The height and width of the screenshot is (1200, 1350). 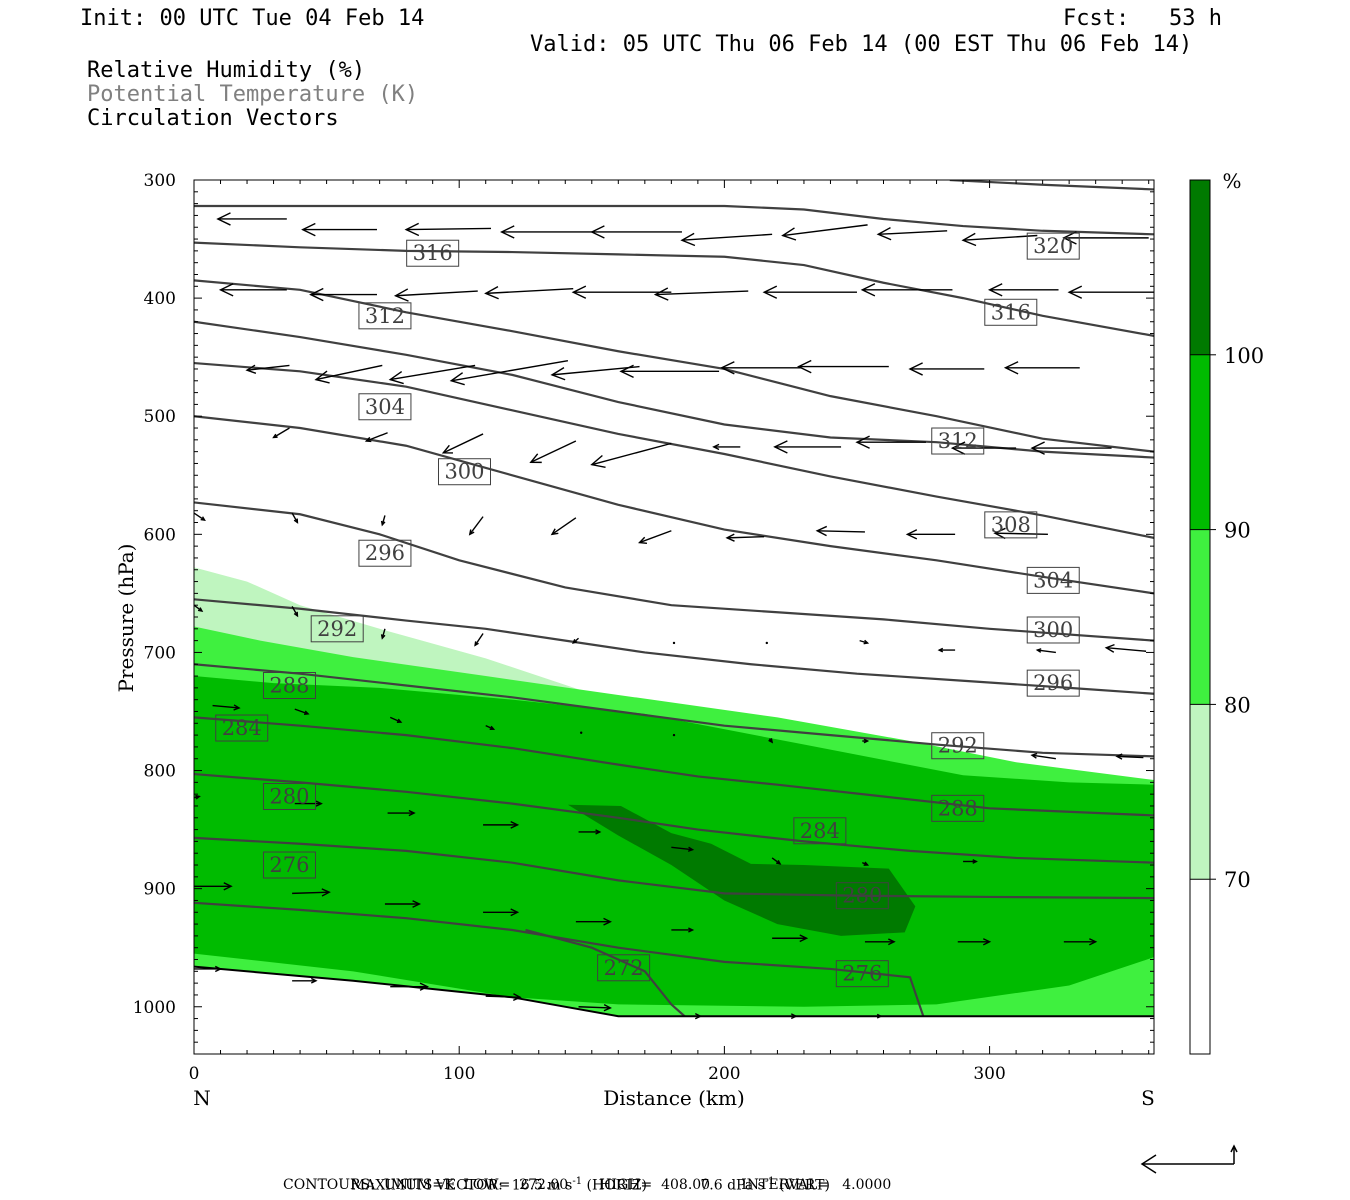 I want to click on svg-text: 312, so click(x=385, y=316).